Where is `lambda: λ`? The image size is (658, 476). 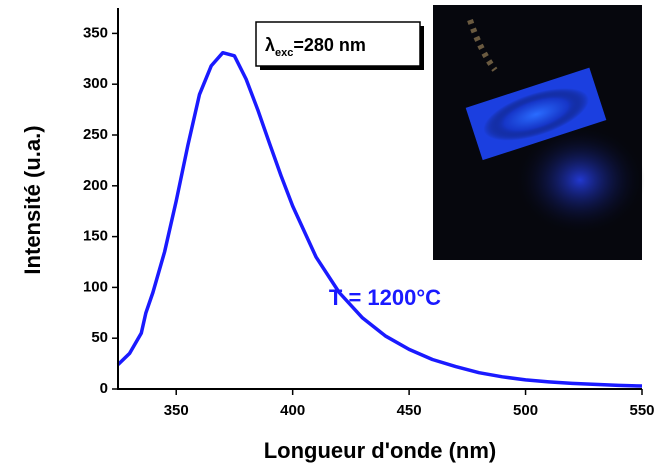
lambda: λ is located at coordinates (270, 45).